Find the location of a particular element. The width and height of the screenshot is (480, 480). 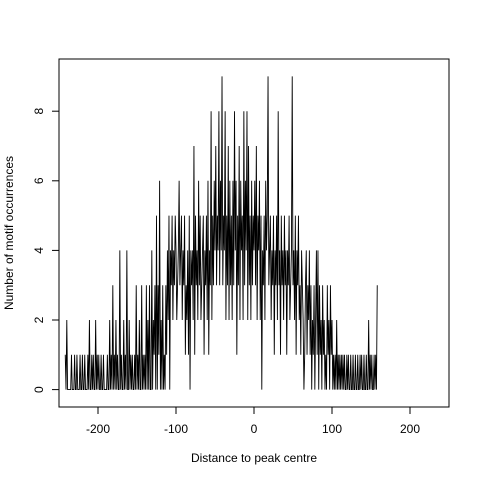

y-tick-label: 4 is located at coordinates (39, 250).